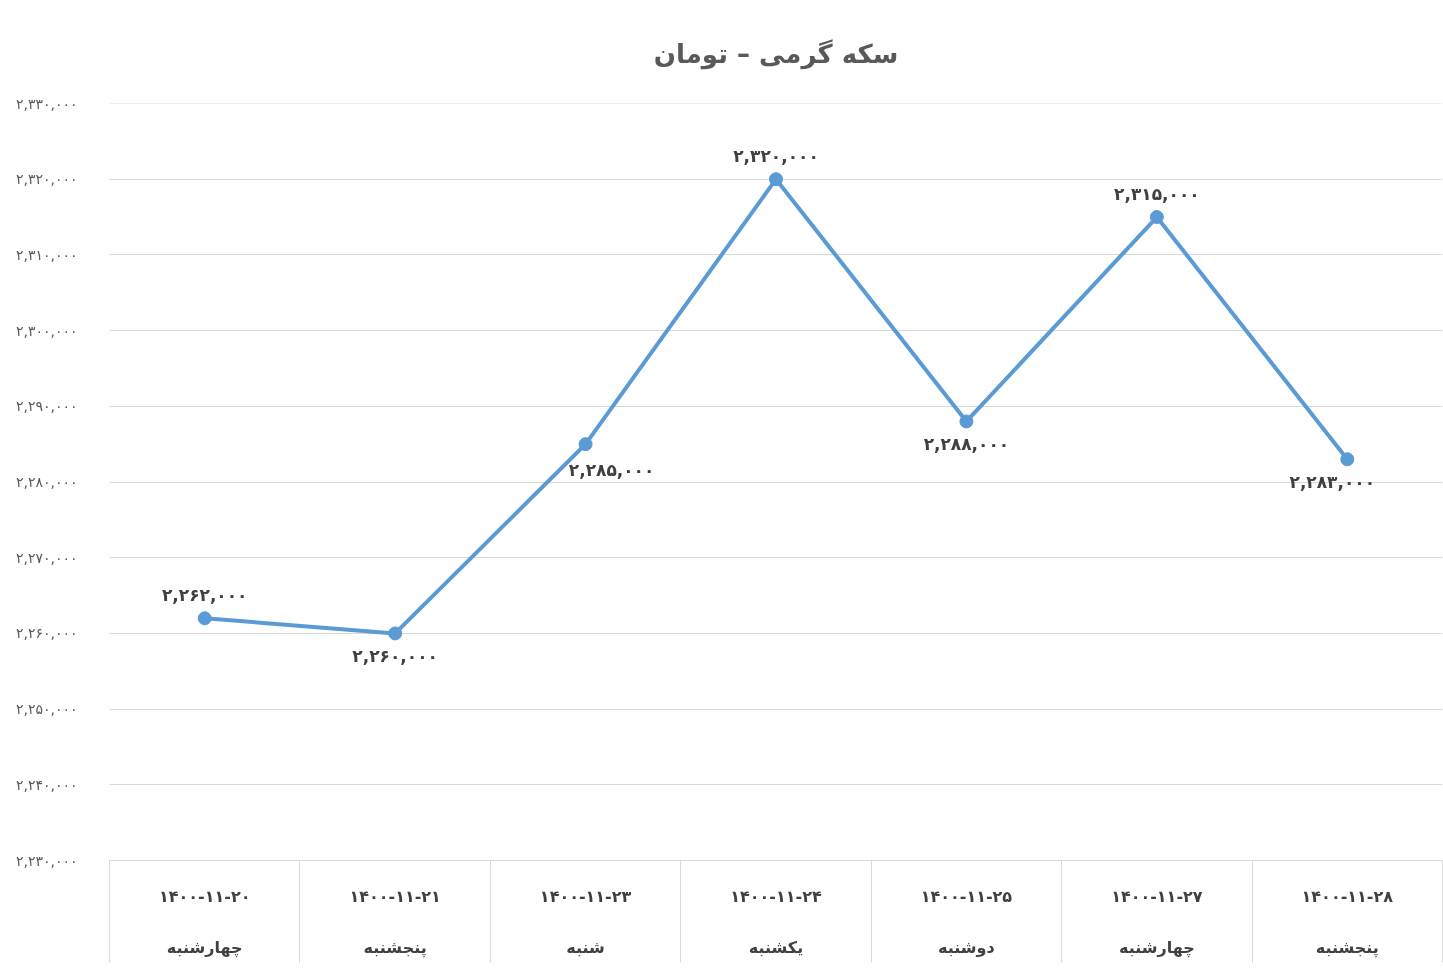  I want to click on data-label: ۲,۲۸۵,۰۰۰, so click(611, 470).